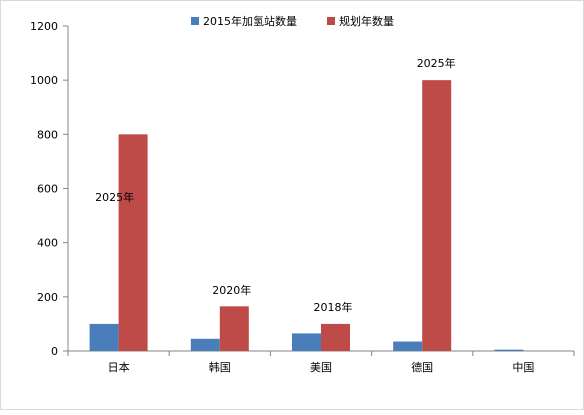  Describe the element at coordinates (231, 290) in the screenshot. I see `target-year-label: 2020年` at that location.